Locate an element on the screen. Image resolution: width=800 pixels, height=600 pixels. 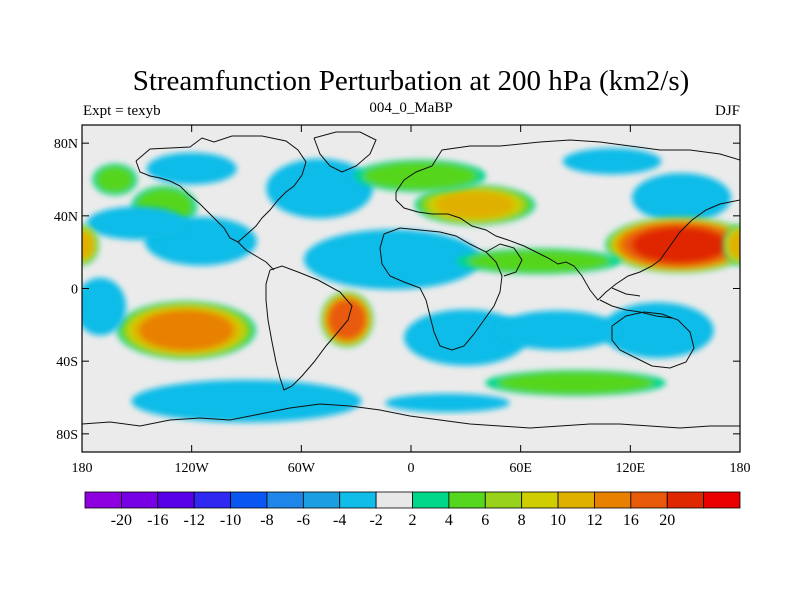
coastline-greenland is located at coordinates (345, 152).